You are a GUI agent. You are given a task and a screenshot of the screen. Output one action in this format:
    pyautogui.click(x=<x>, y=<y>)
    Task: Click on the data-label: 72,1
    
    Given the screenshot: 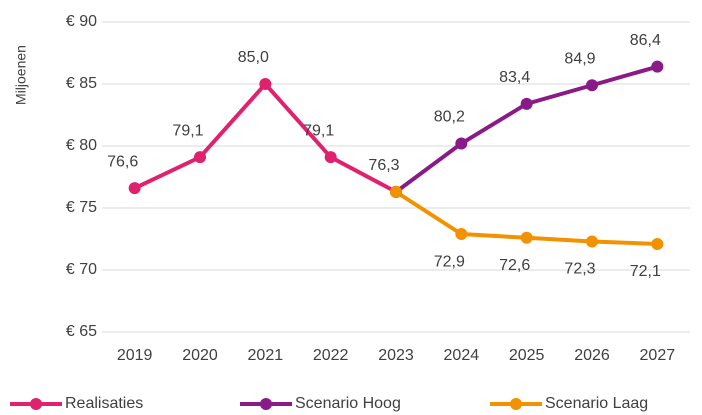 What is the action you would take?
    pyautogui.click(x=645, y=271)
    